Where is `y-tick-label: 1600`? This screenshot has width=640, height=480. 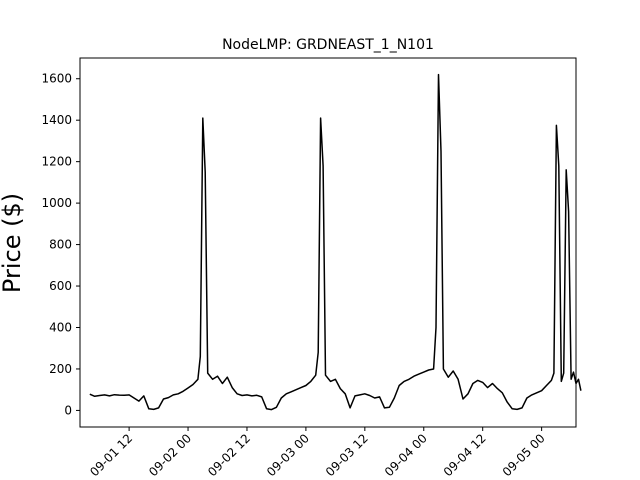 y-tick-label: 1600 is located at coordinates (56, 79).